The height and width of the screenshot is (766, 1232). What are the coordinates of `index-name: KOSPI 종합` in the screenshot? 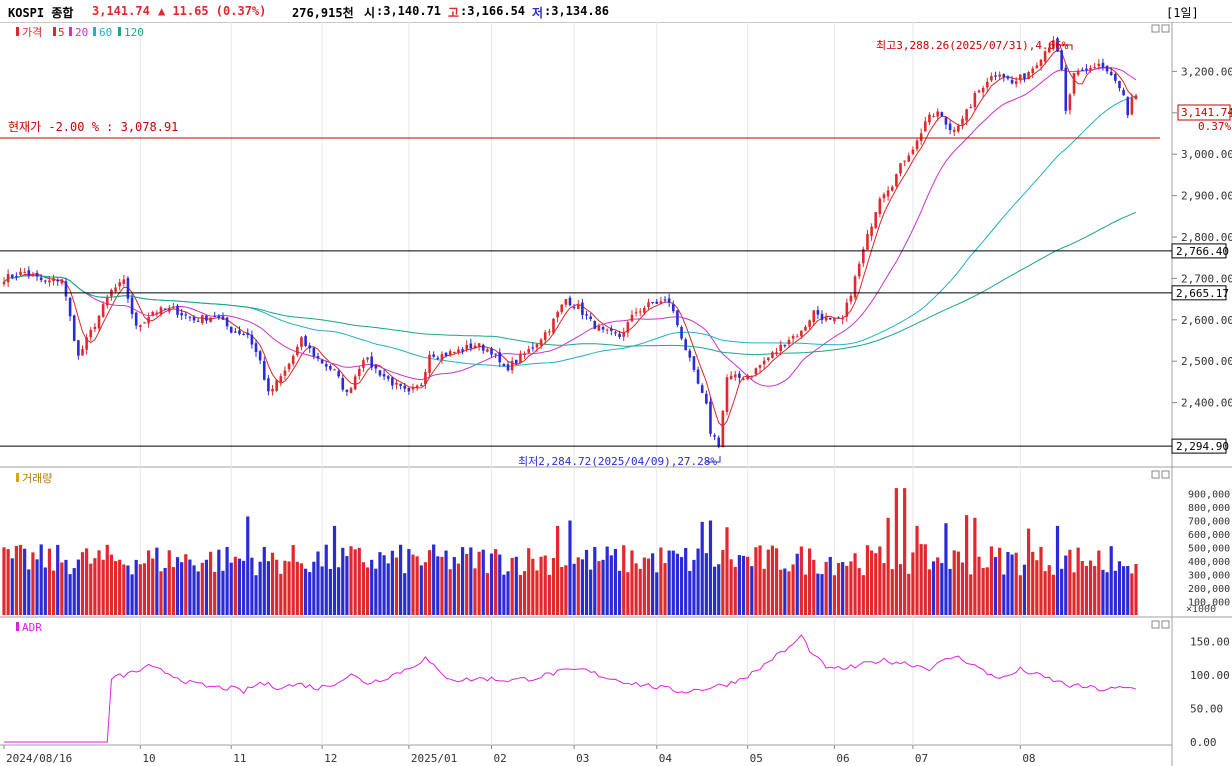 It's located at (41, 13).